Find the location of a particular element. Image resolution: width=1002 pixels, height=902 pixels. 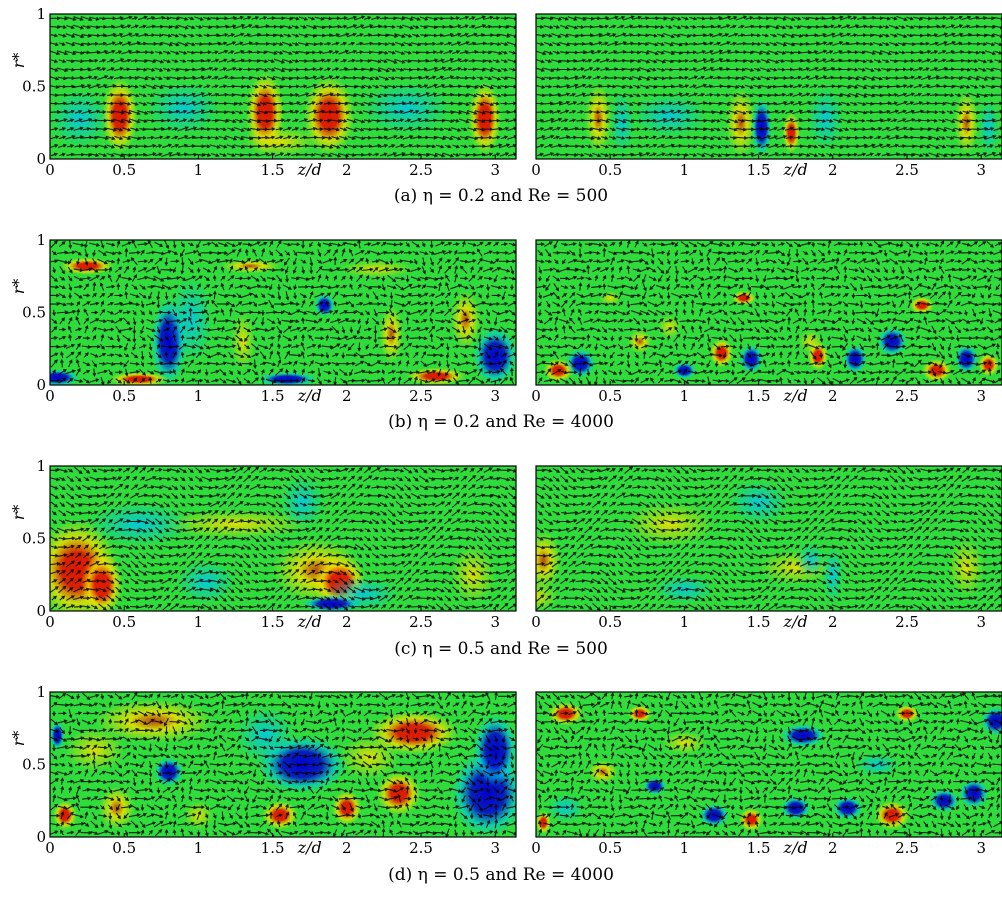

panel-caption: (c) η = 0.5 and Re = 500 is located at coordinates (501, 649).